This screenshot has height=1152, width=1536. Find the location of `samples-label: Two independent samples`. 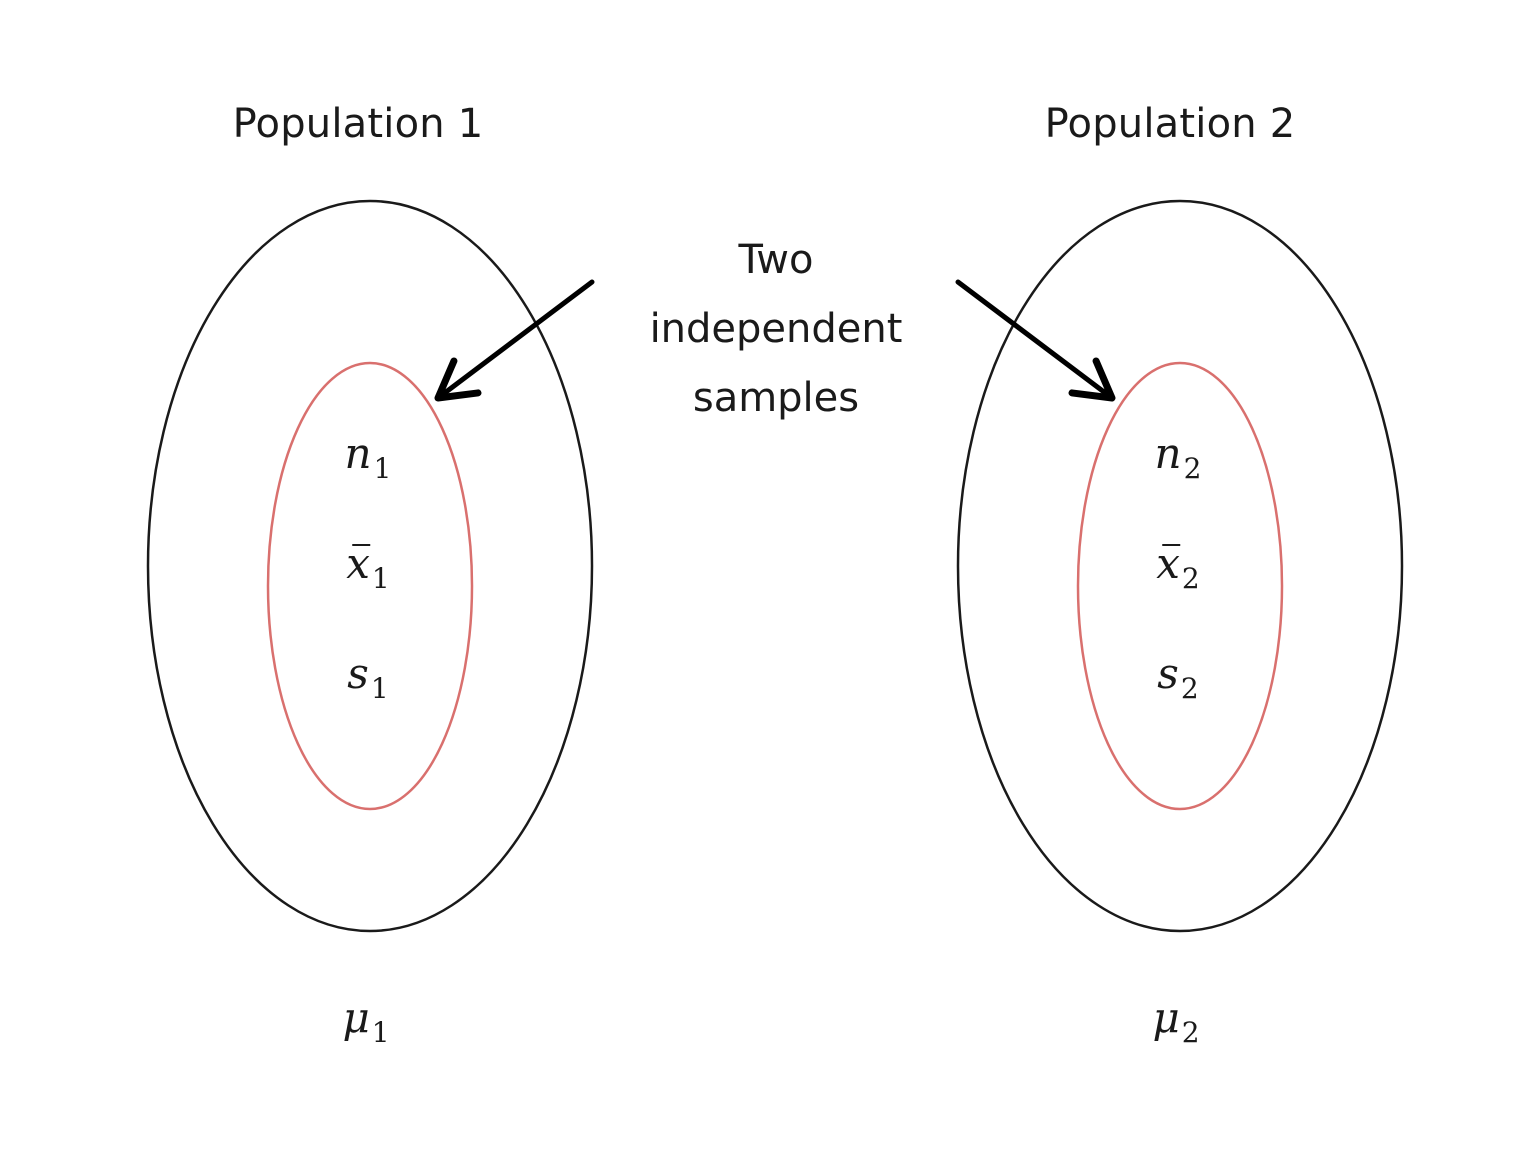

samples-label: Two independent samples is located at coordinates (776, 329).